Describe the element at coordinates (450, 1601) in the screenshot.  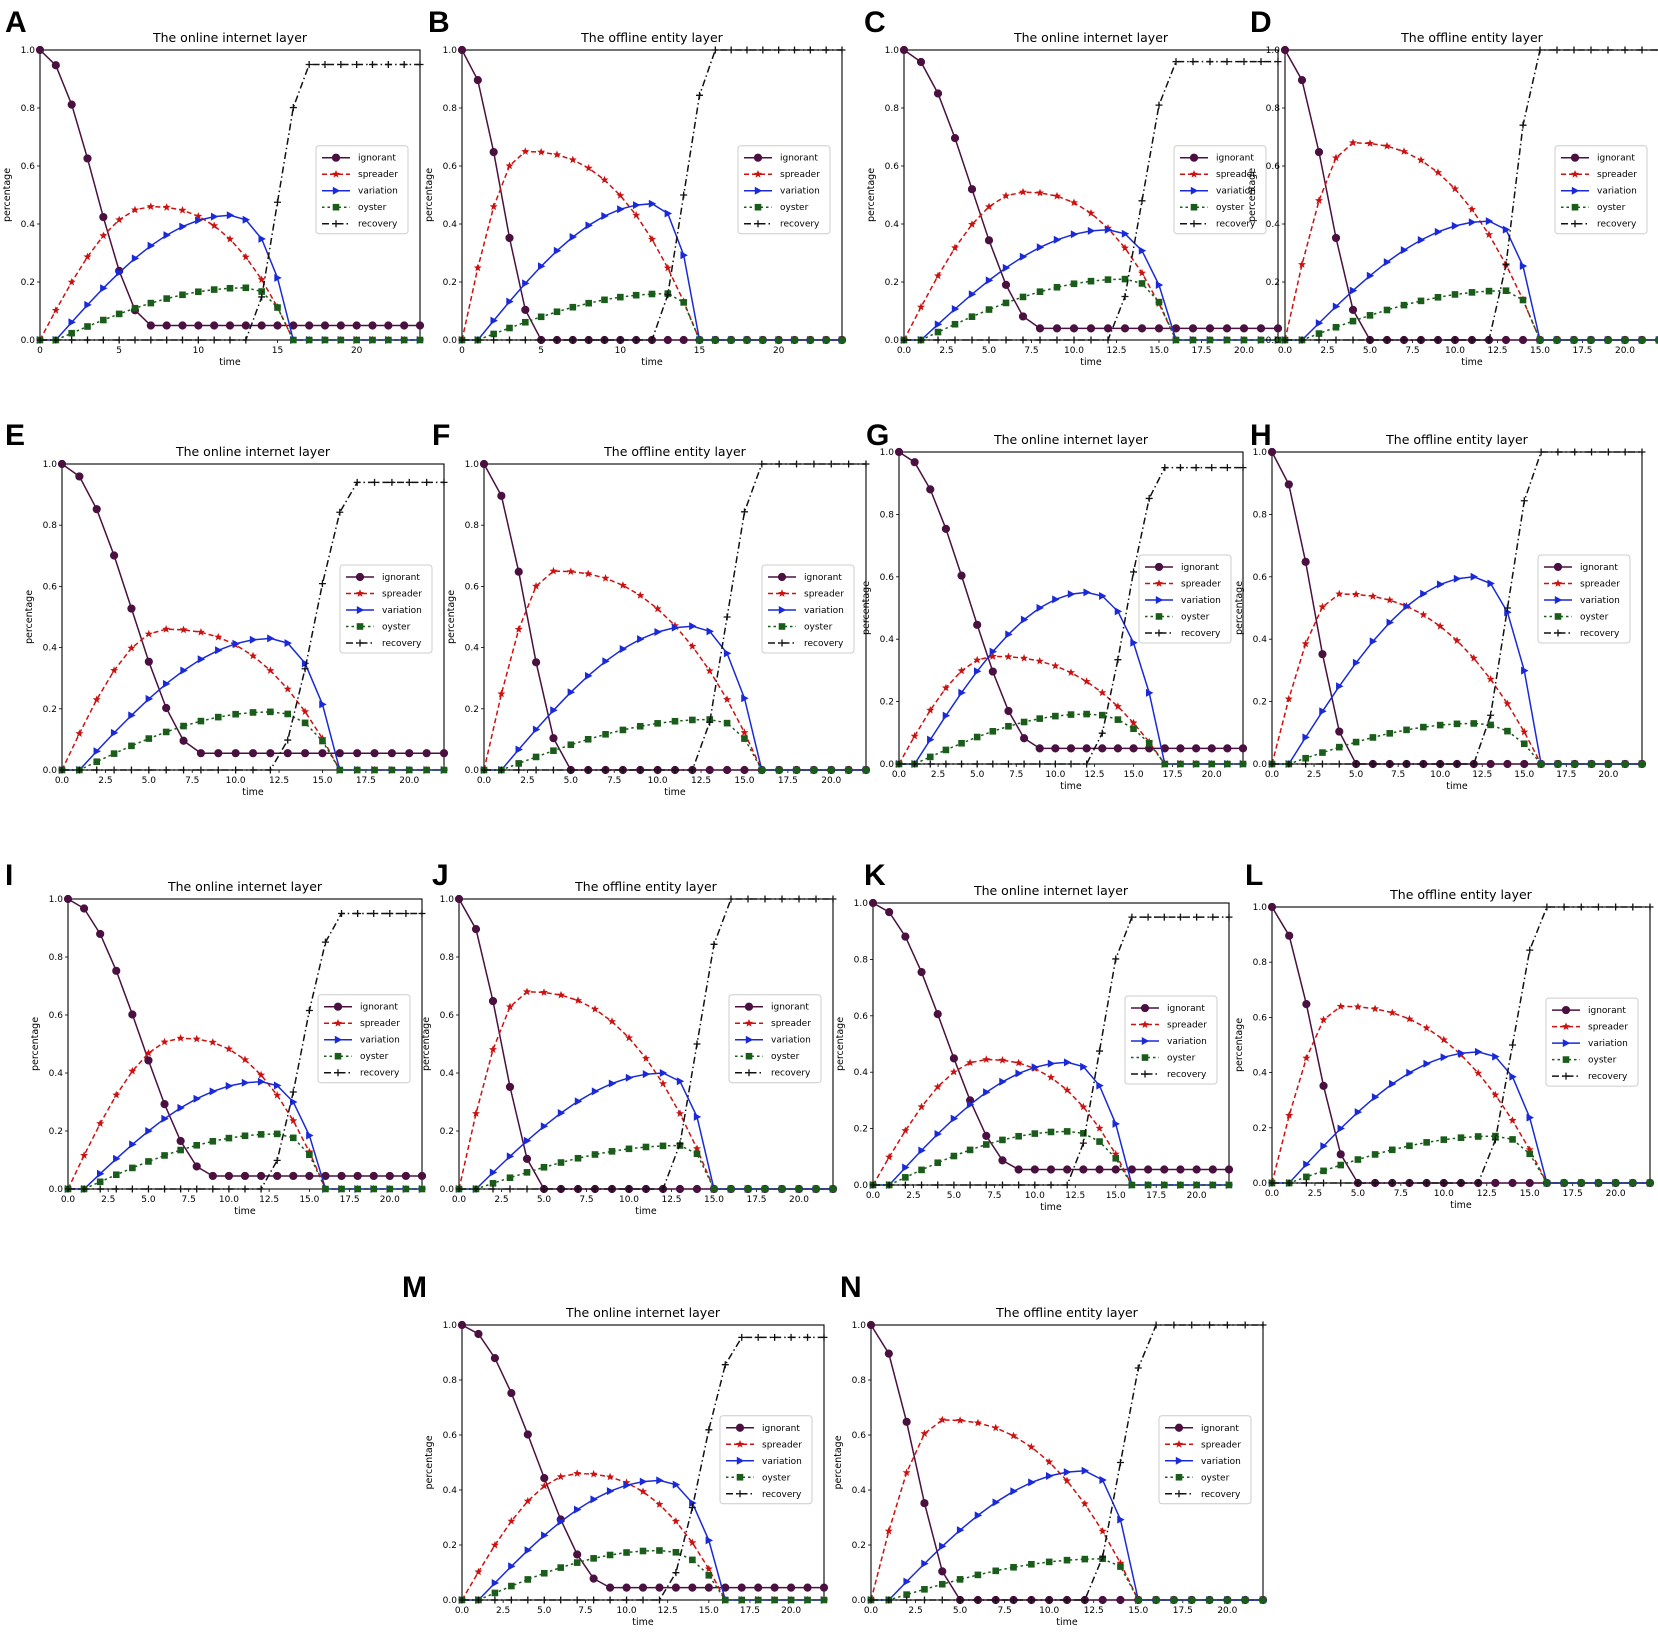
I see `y-tick-label: 0.0` at that location.